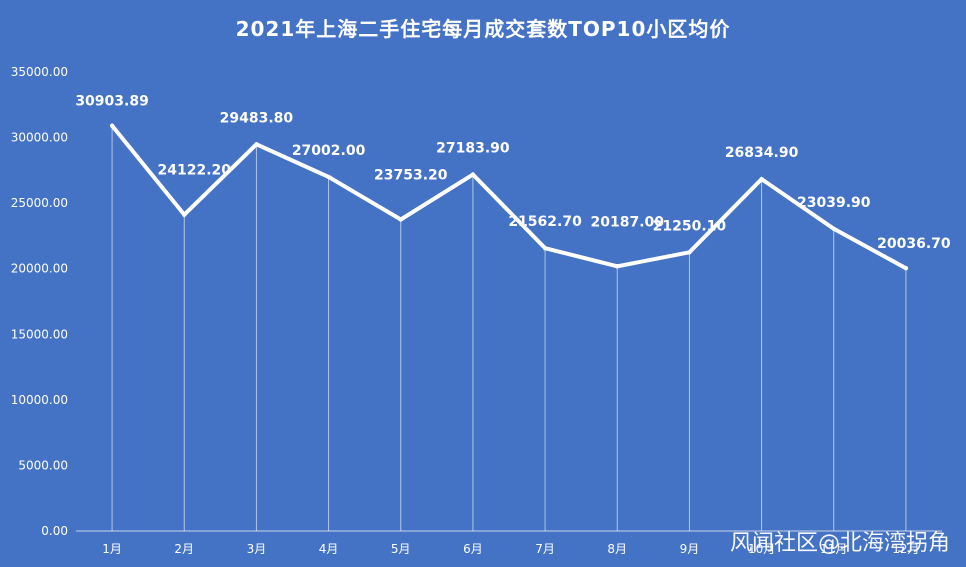  Describe the element at coordinates (761, 549) in the screenshot. I see `x-tick-label: 10月` at that location.